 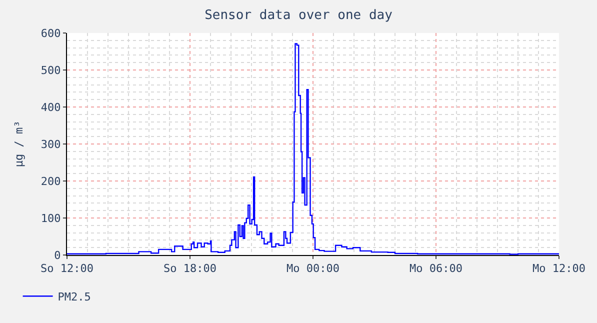 I want to click on x-tick-label: Mo 00:00, so click(x=313, y=269).